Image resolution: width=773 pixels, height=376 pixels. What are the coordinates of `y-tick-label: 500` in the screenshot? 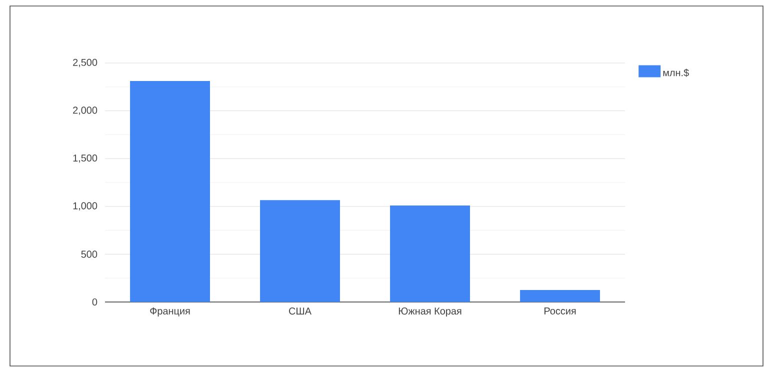 It's located at (89, 254).